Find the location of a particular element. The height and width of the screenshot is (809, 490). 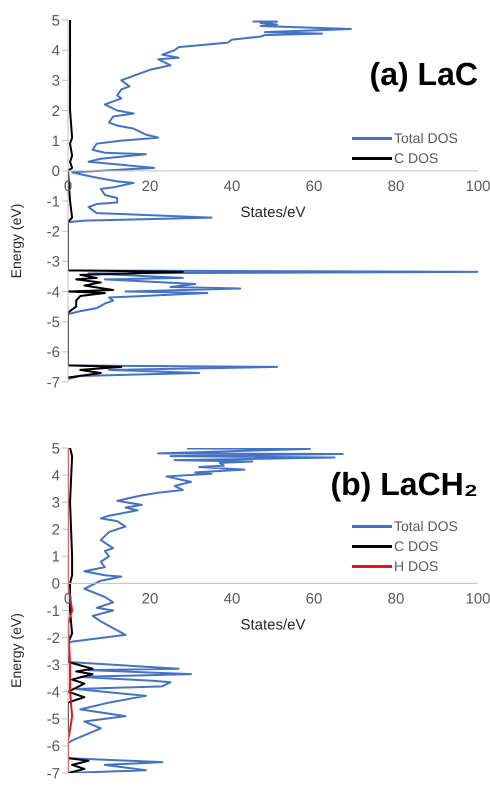

legend-label: H DOS is located at coordinates (416, 566).